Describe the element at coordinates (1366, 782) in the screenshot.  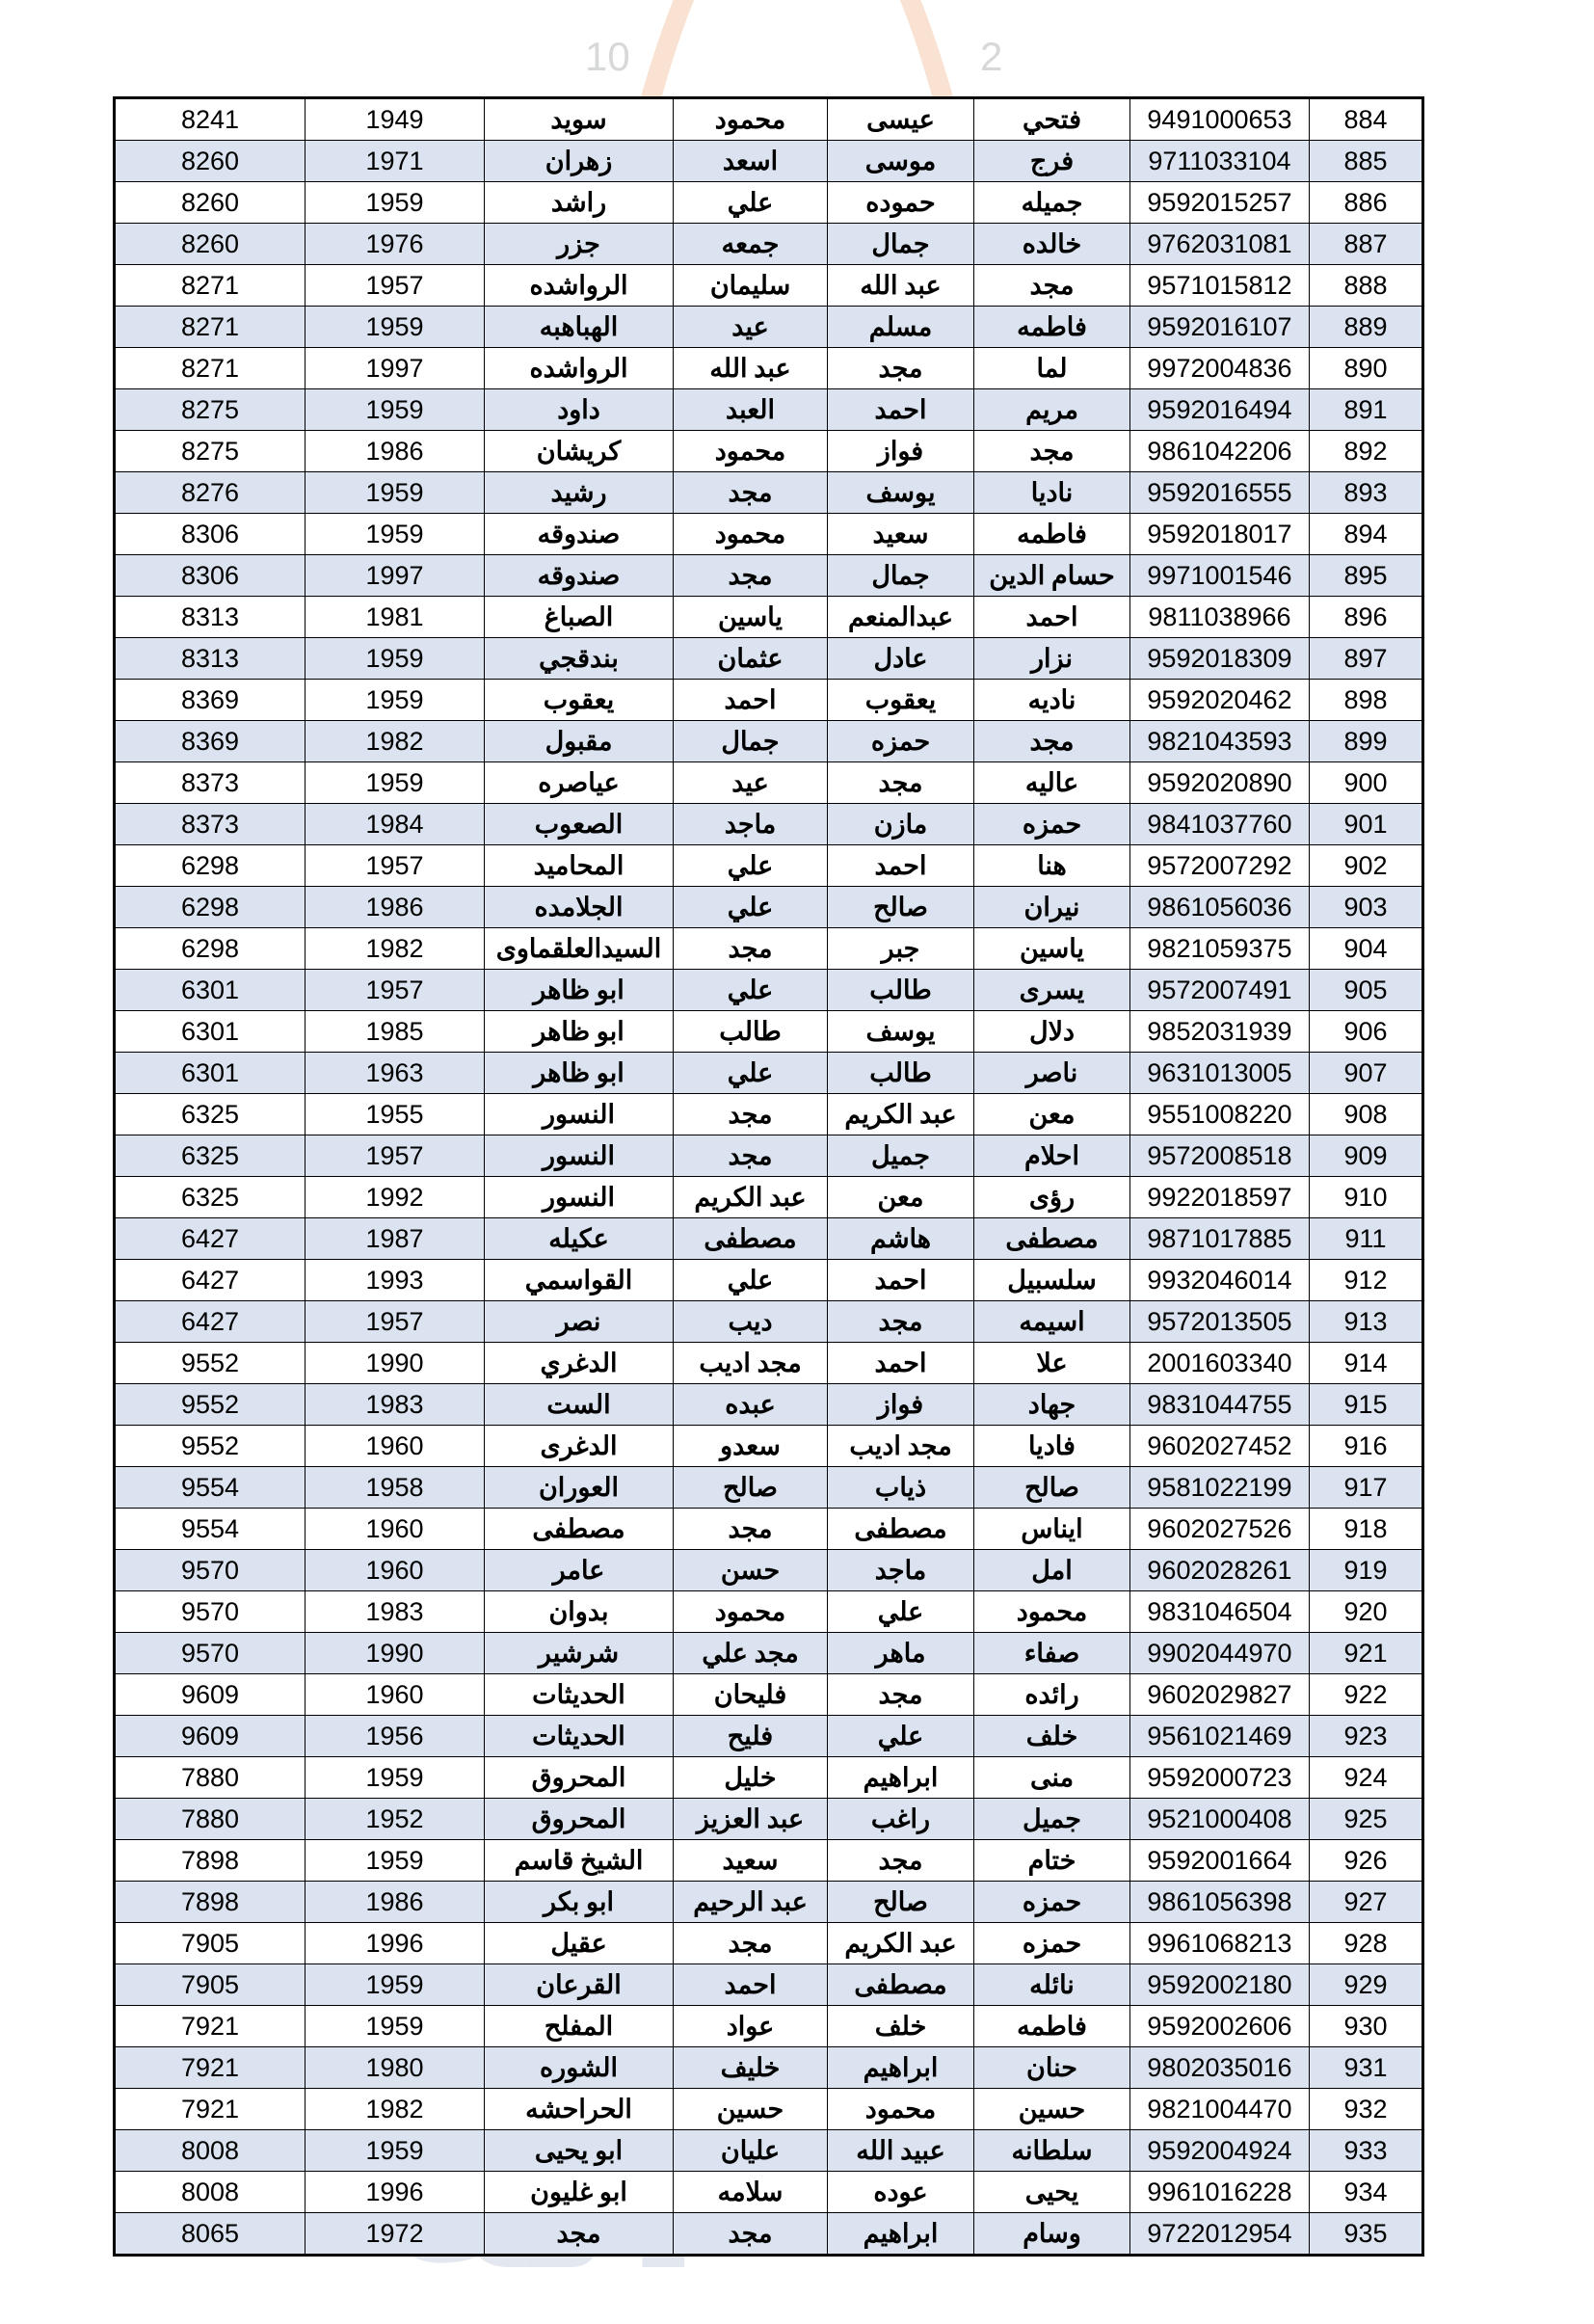
I see `cell-seq: 900` at that location.